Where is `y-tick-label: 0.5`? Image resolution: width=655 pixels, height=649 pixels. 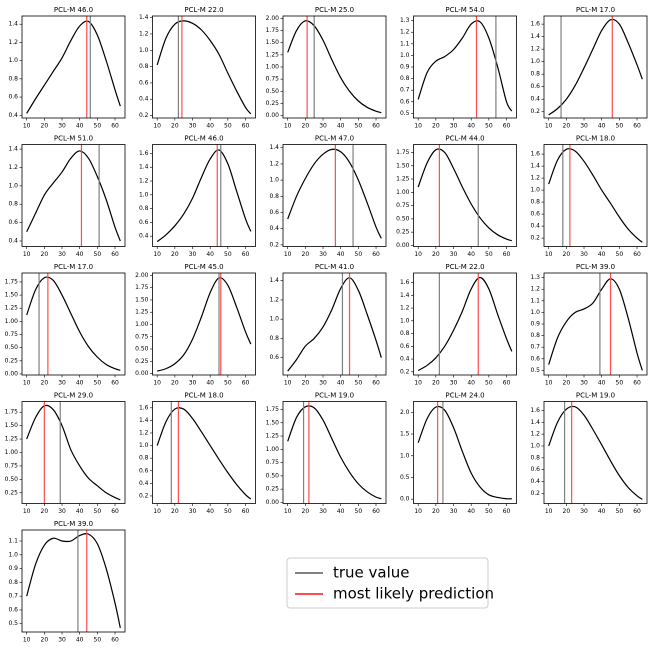 y-tick-label: 0.5 is located at coordinates (405, 113).